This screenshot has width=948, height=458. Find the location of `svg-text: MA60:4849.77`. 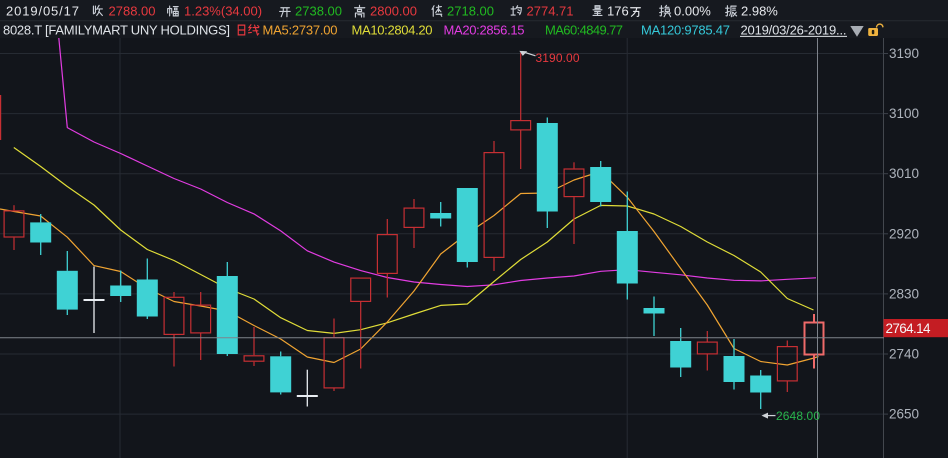

svg-text: MA60:4849.77 is located at coordinates (584, 29).